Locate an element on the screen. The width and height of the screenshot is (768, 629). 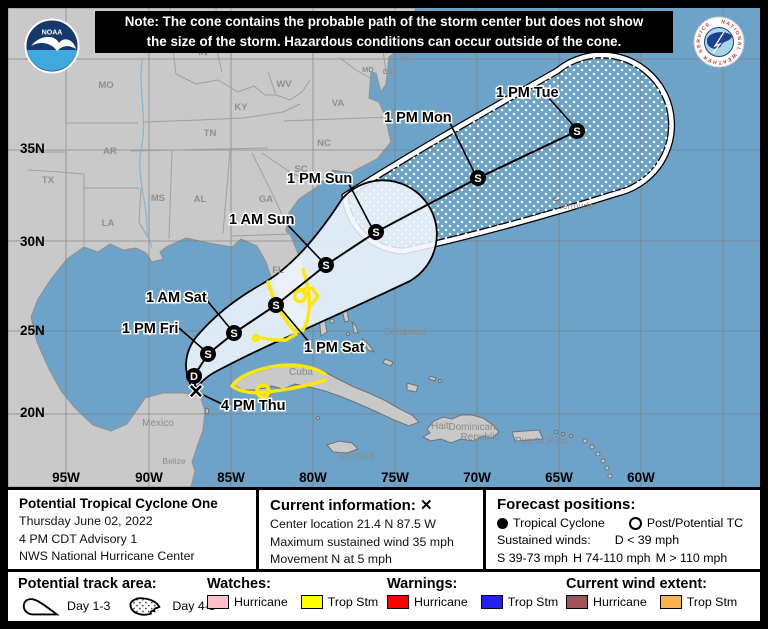
svg-text: 1 PM Tue is located at coordinates (527, 93).